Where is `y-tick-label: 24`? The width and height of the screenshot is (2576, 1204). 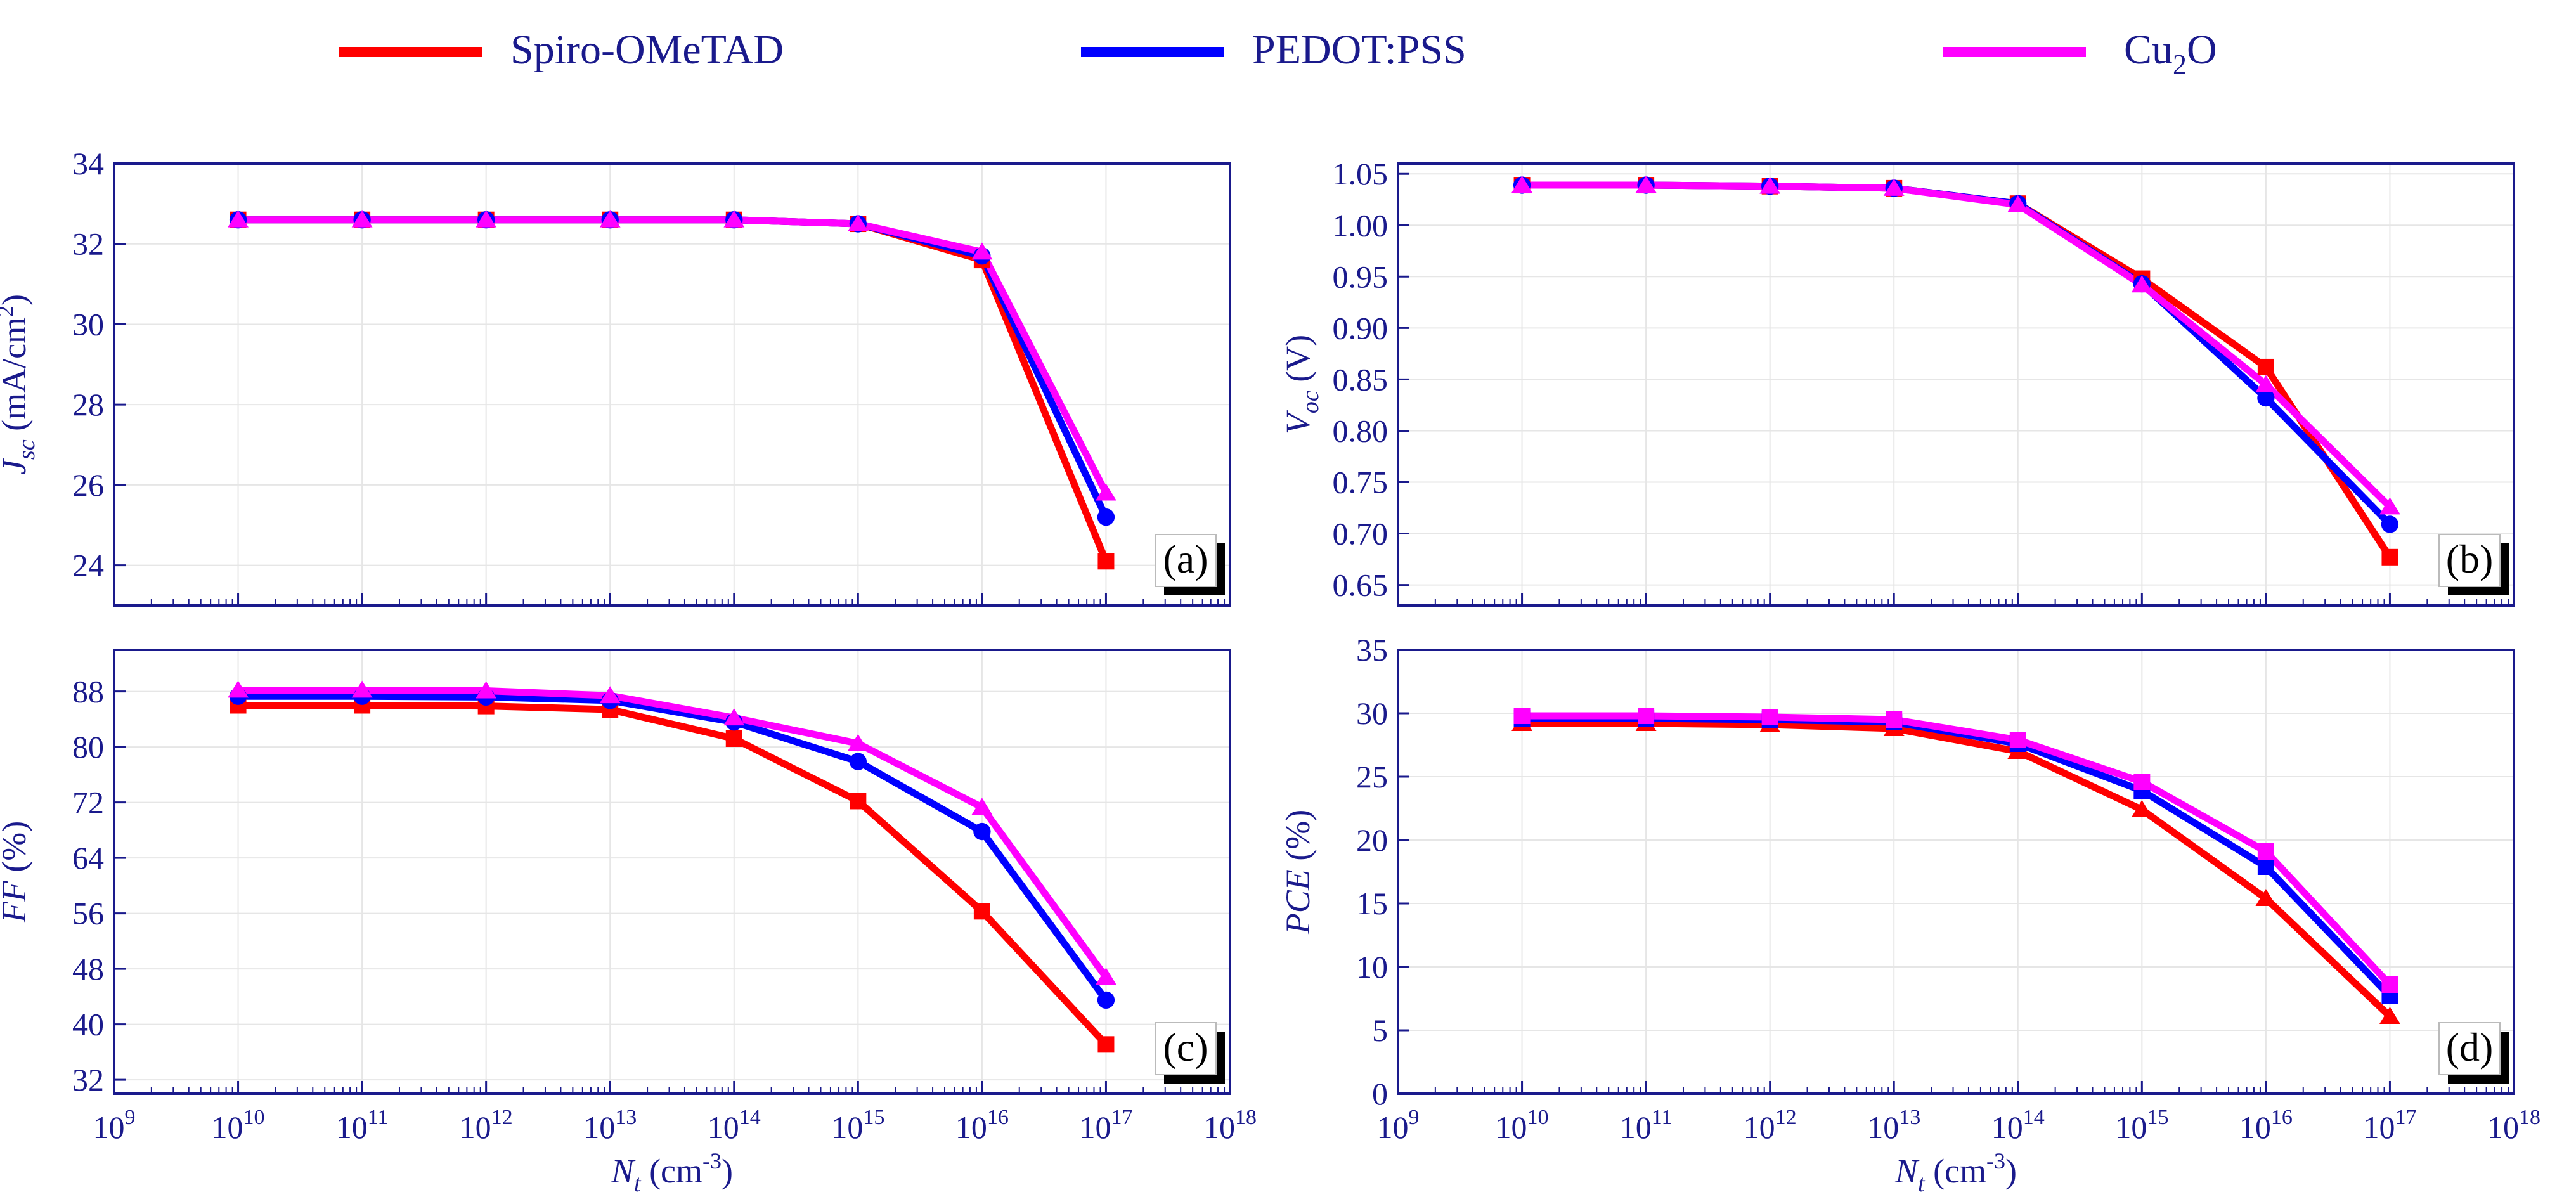
y-tick-label: 24 is located at coordinates (88, 566).